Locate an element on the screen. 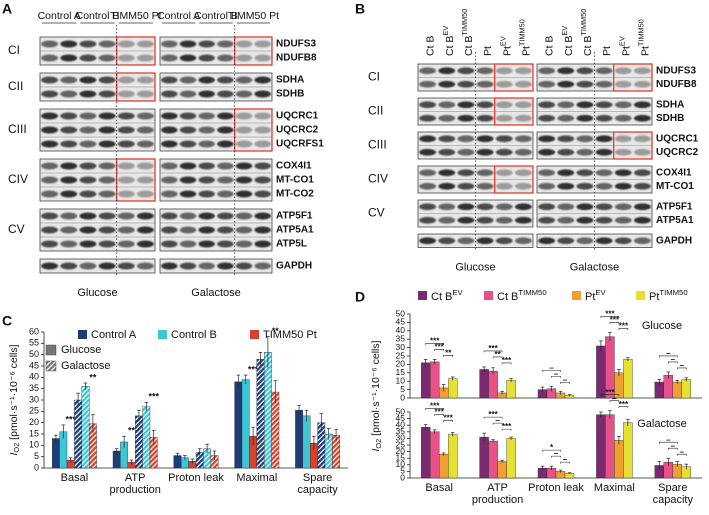  highlight-box is located at coordinates (633, 77).